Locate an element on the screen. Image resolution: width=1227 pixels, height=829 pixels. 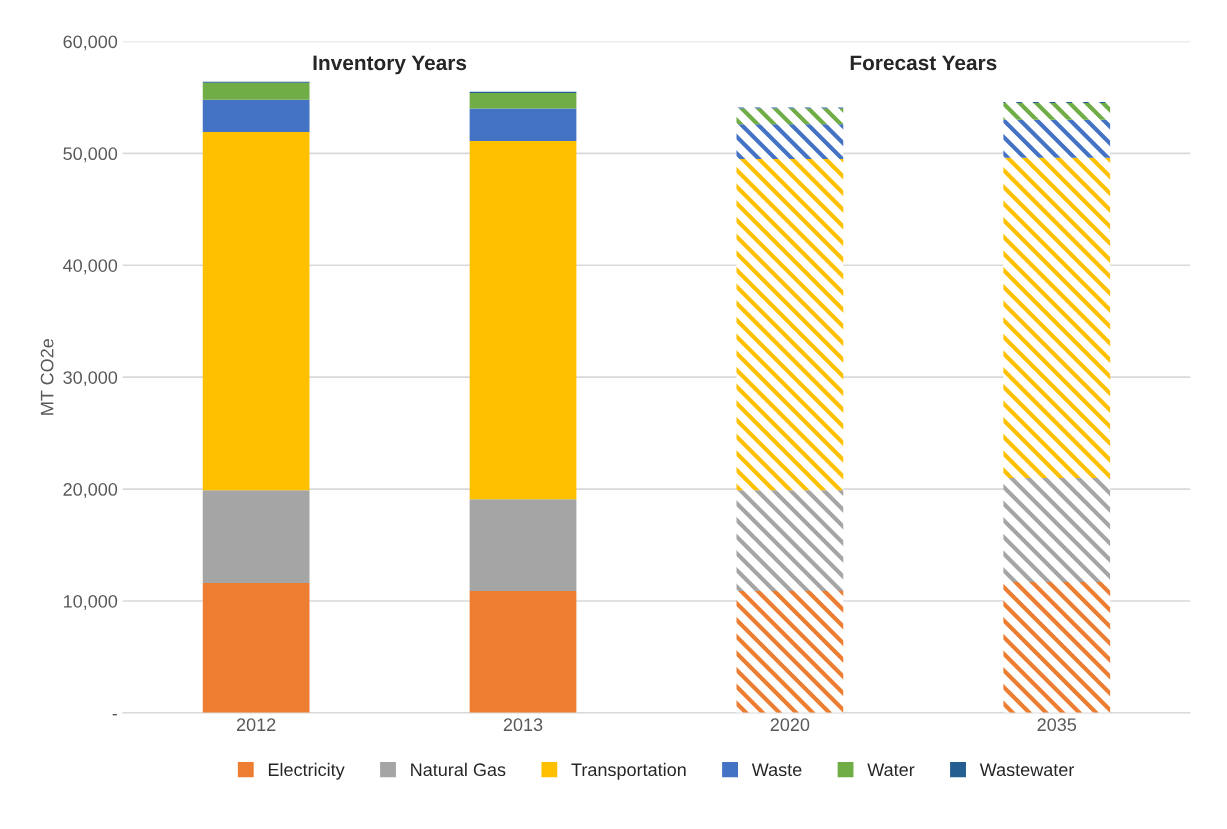
x-tick-label: 2013 is located at coordinates (523, 725).